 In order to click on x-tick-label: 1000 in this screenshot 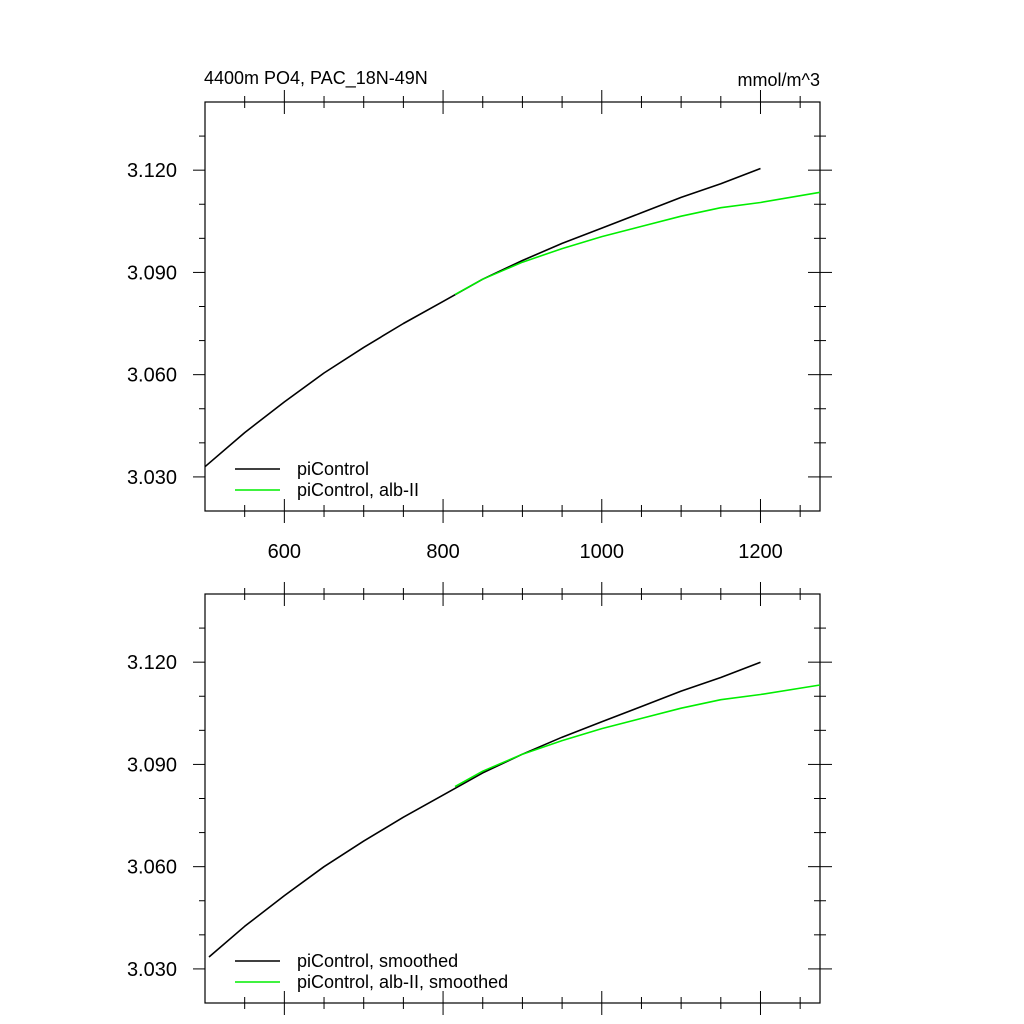, I will do `click(602, 552)`.